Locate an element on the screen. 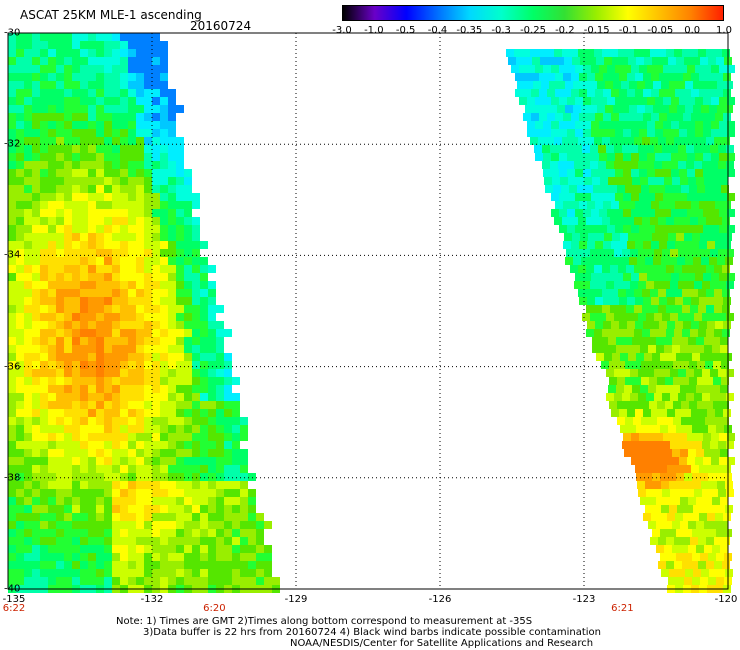  colorbar-tick-label: -0.5 is located at coordinates (405, 30).